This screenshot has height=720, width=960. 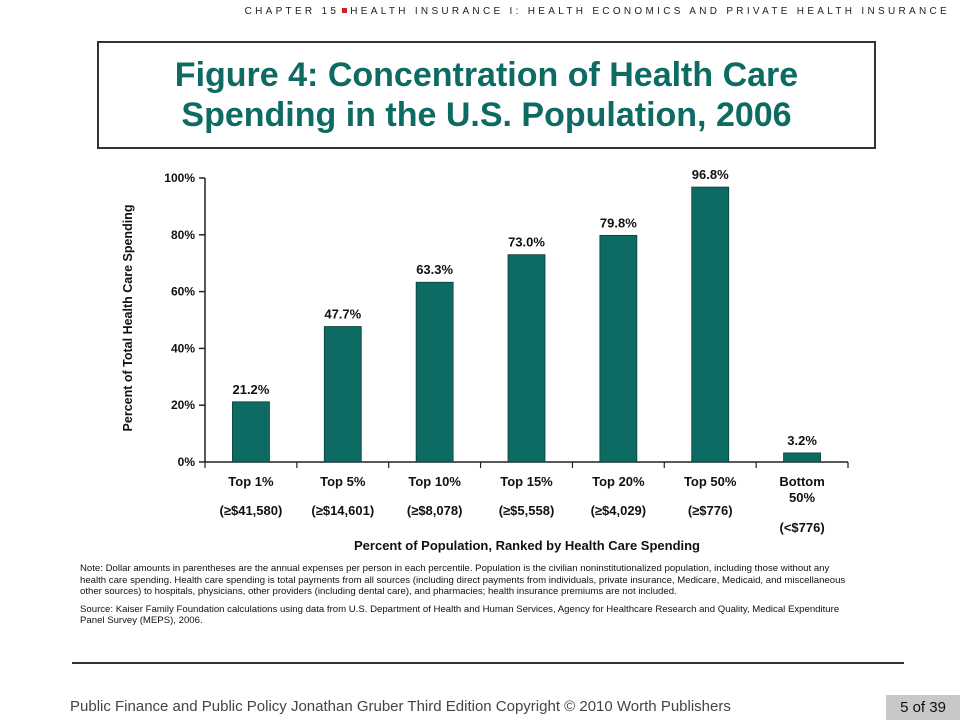 What do you see at coordinates (435, 510) in the screenshot?
I see `x-category-note: (≥$8,078)` at bounding box center [435, 510].